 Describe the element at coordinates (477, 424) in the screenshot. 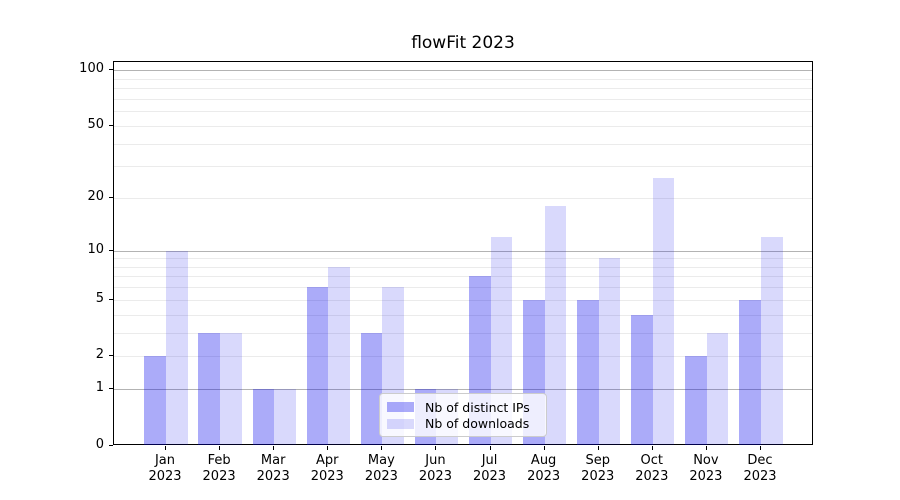

I see `legend-label-downloads: Nb of downloads` at that location.